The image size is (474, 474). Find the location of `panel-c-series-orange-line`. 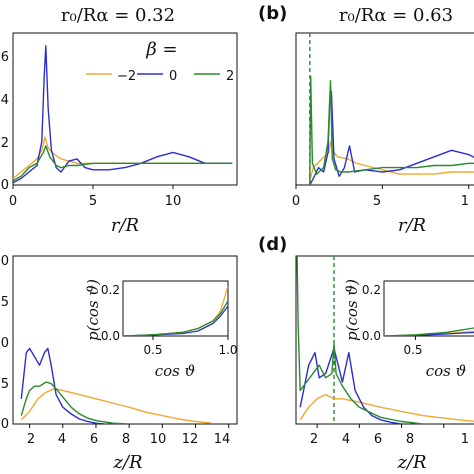

panel-c-series-orange-line is located at coordinates (116, 406).